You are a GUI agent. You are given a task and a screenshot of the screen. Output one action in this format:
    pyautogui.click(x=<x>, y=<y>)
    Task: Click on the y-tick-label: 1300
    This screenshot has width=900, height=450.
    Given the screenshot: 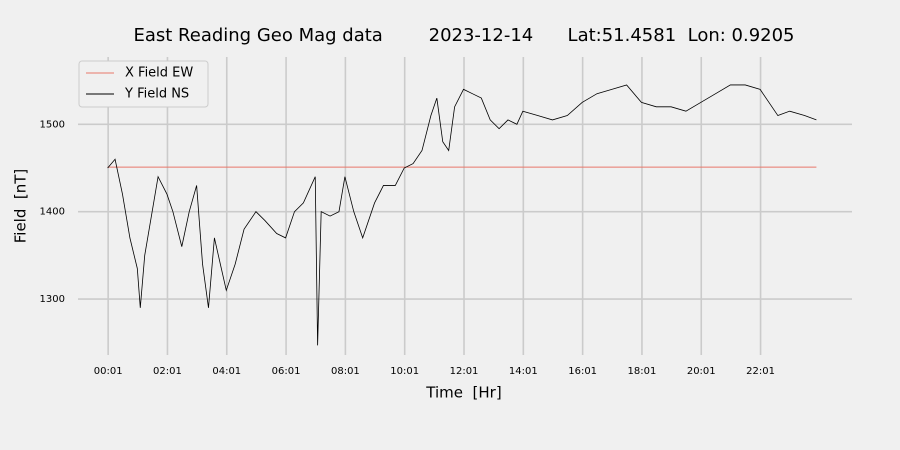 What is the action you would take?
    pyautogui.click(x=52, y=299)
    